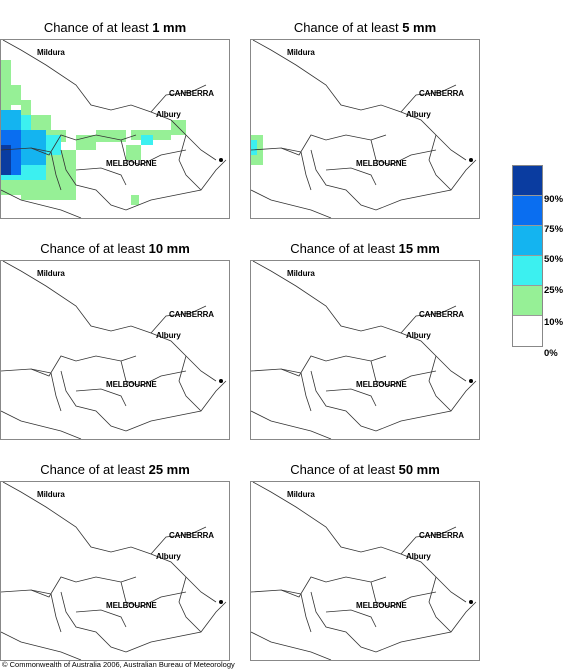 The height and width of the screenshot is (671, 570). I want to click on map-10mm: Mildura CANBERRA Albury MELBOURNE, so click(115, 350).